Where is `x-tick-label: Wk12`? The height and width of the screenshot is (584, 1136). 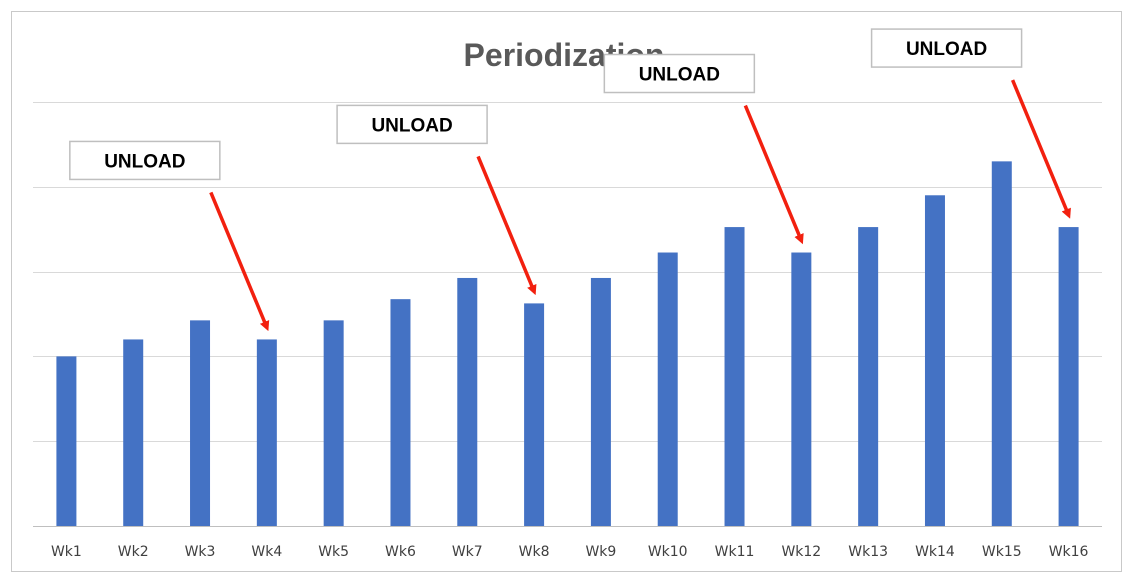 x-tick-label: Wk12 is located at coordinates (801, 552).